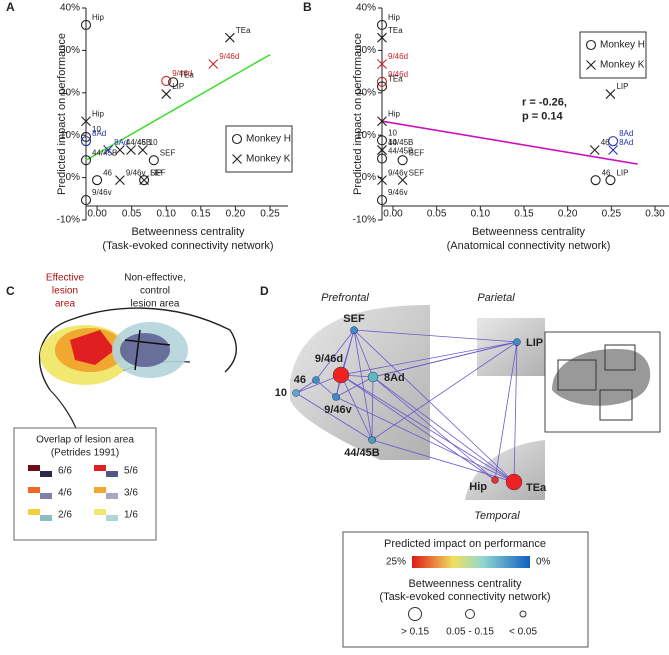  Describe the element at coordinates (62, 114) in the screenshot. I see `y-axis-label: Predicted impact on performance` at that location.